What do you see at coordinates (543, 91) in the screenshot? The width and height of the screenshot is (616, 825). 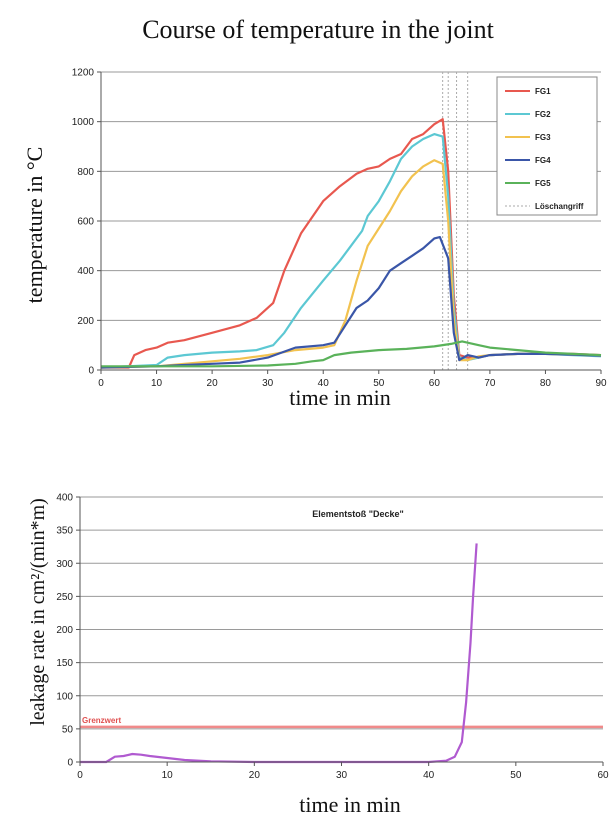 I see `legend-label: FG1` at bounding box center [543, 91].